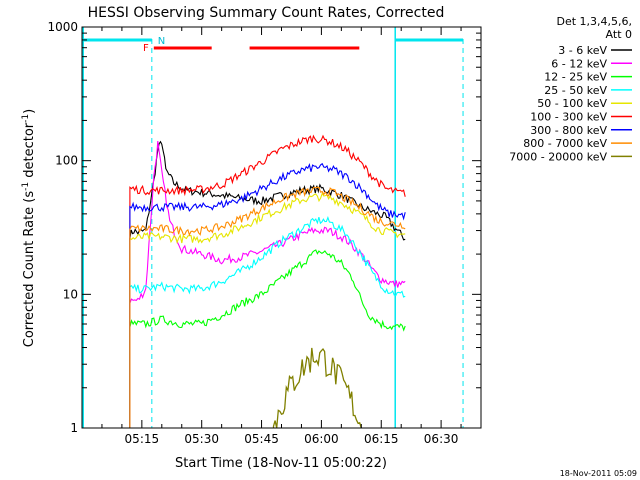  I want to click on legend-label-3: 25 - 50 keV, so click(575, 90).